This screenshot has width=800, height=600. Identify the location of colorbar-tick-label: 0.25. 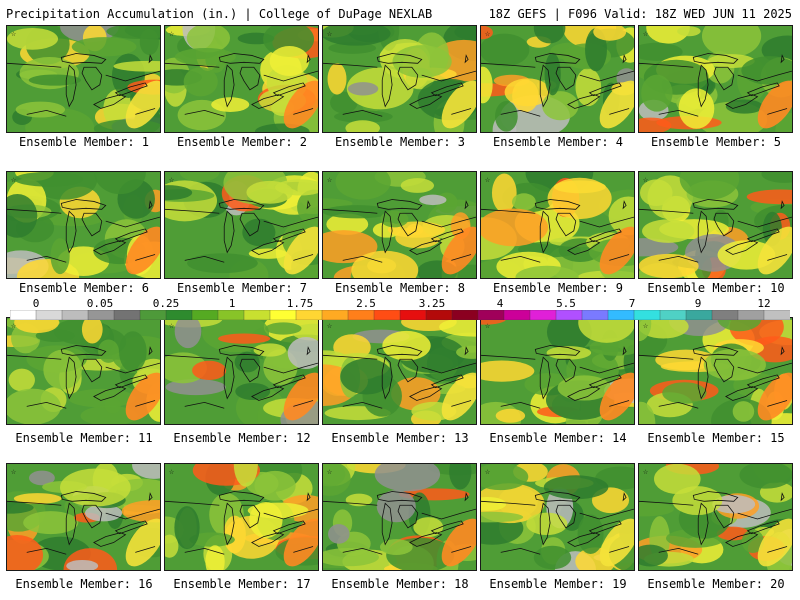
(166, 303).